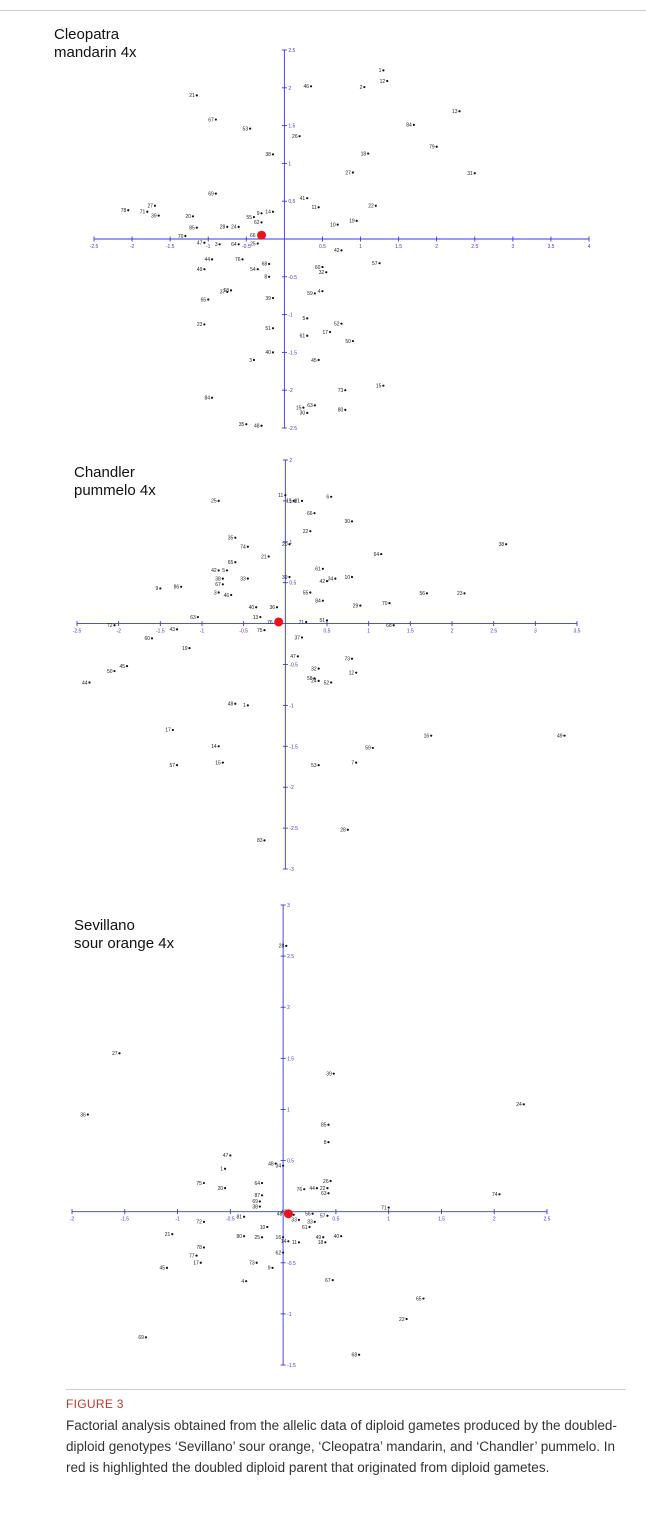 Image resolution: width=646 pixels, height=1539 pixels. I want to click on point-label: 12, so click(383, 82).